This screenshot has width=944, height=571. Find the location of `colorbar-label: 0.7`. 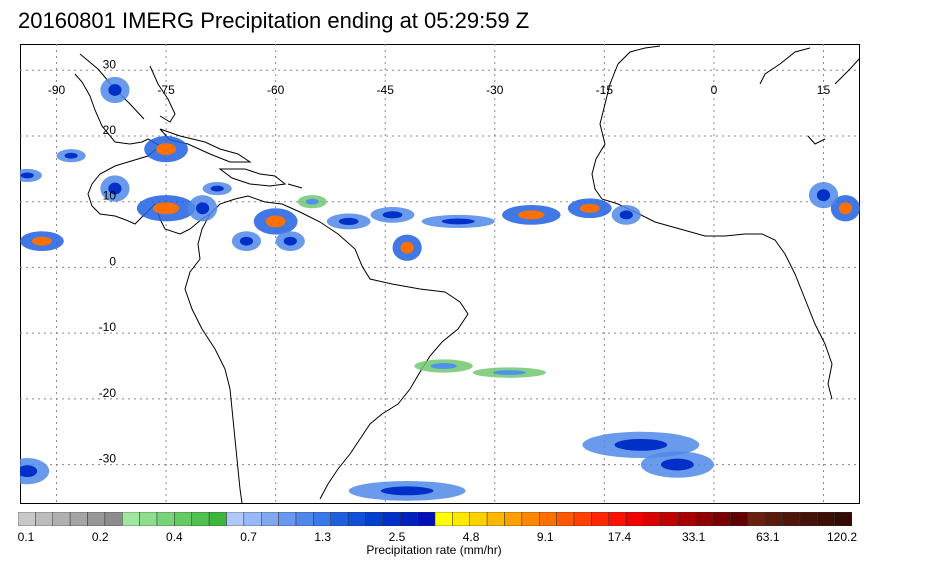

colorbar-label: 0.7 is located at coordinates (248, 537).